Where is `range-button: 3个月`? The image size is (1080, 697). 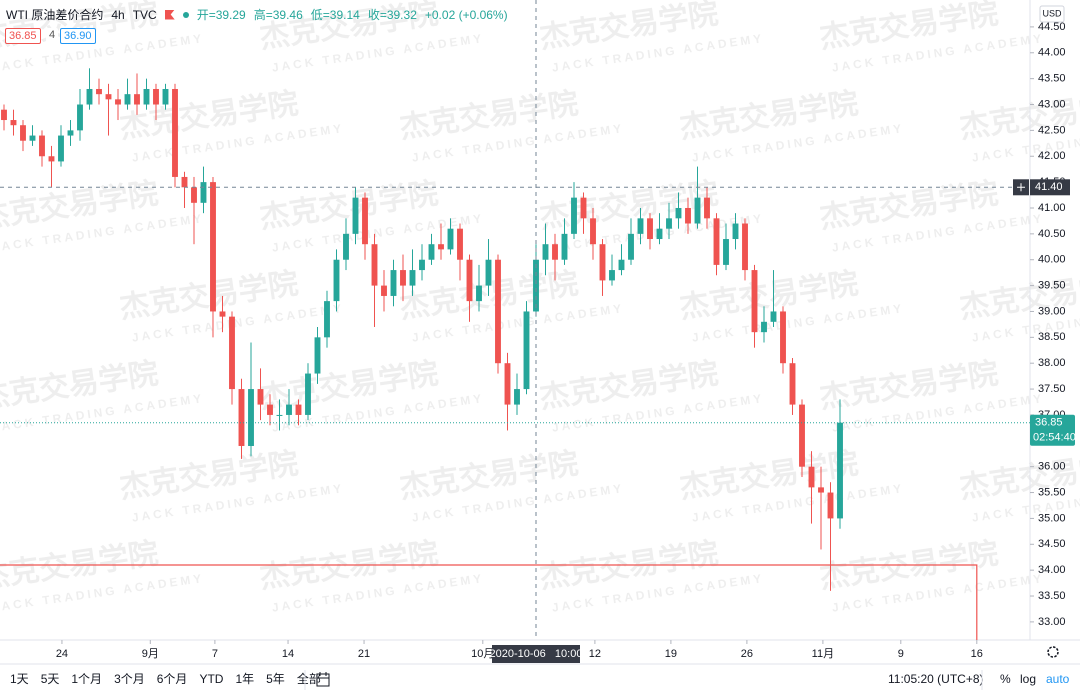 range-button: 3个月 is located at coordinates (129, 679).